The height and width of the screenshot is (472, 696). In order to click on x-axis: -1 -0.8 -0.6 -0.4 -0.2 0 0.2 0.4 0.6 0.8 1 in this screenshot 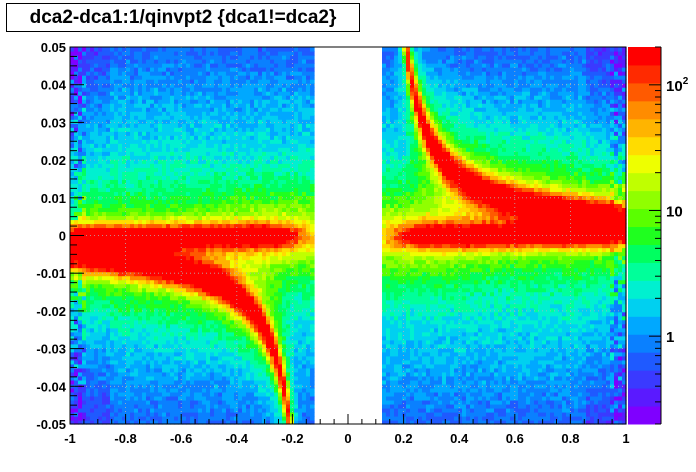, I will do `click(347, 430)`.